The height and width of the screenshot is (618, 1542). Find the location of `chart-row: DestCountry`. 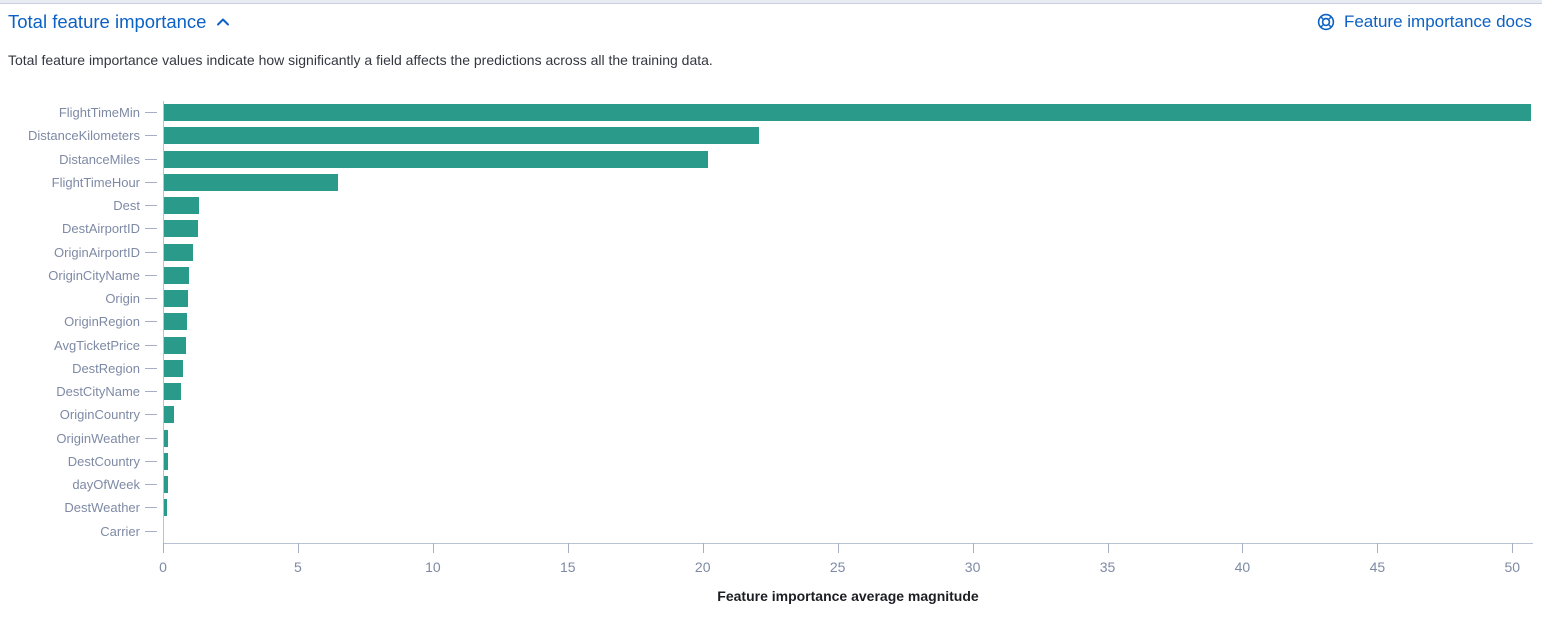

chart-row: DestCountry is located at coordinates (771, 461).